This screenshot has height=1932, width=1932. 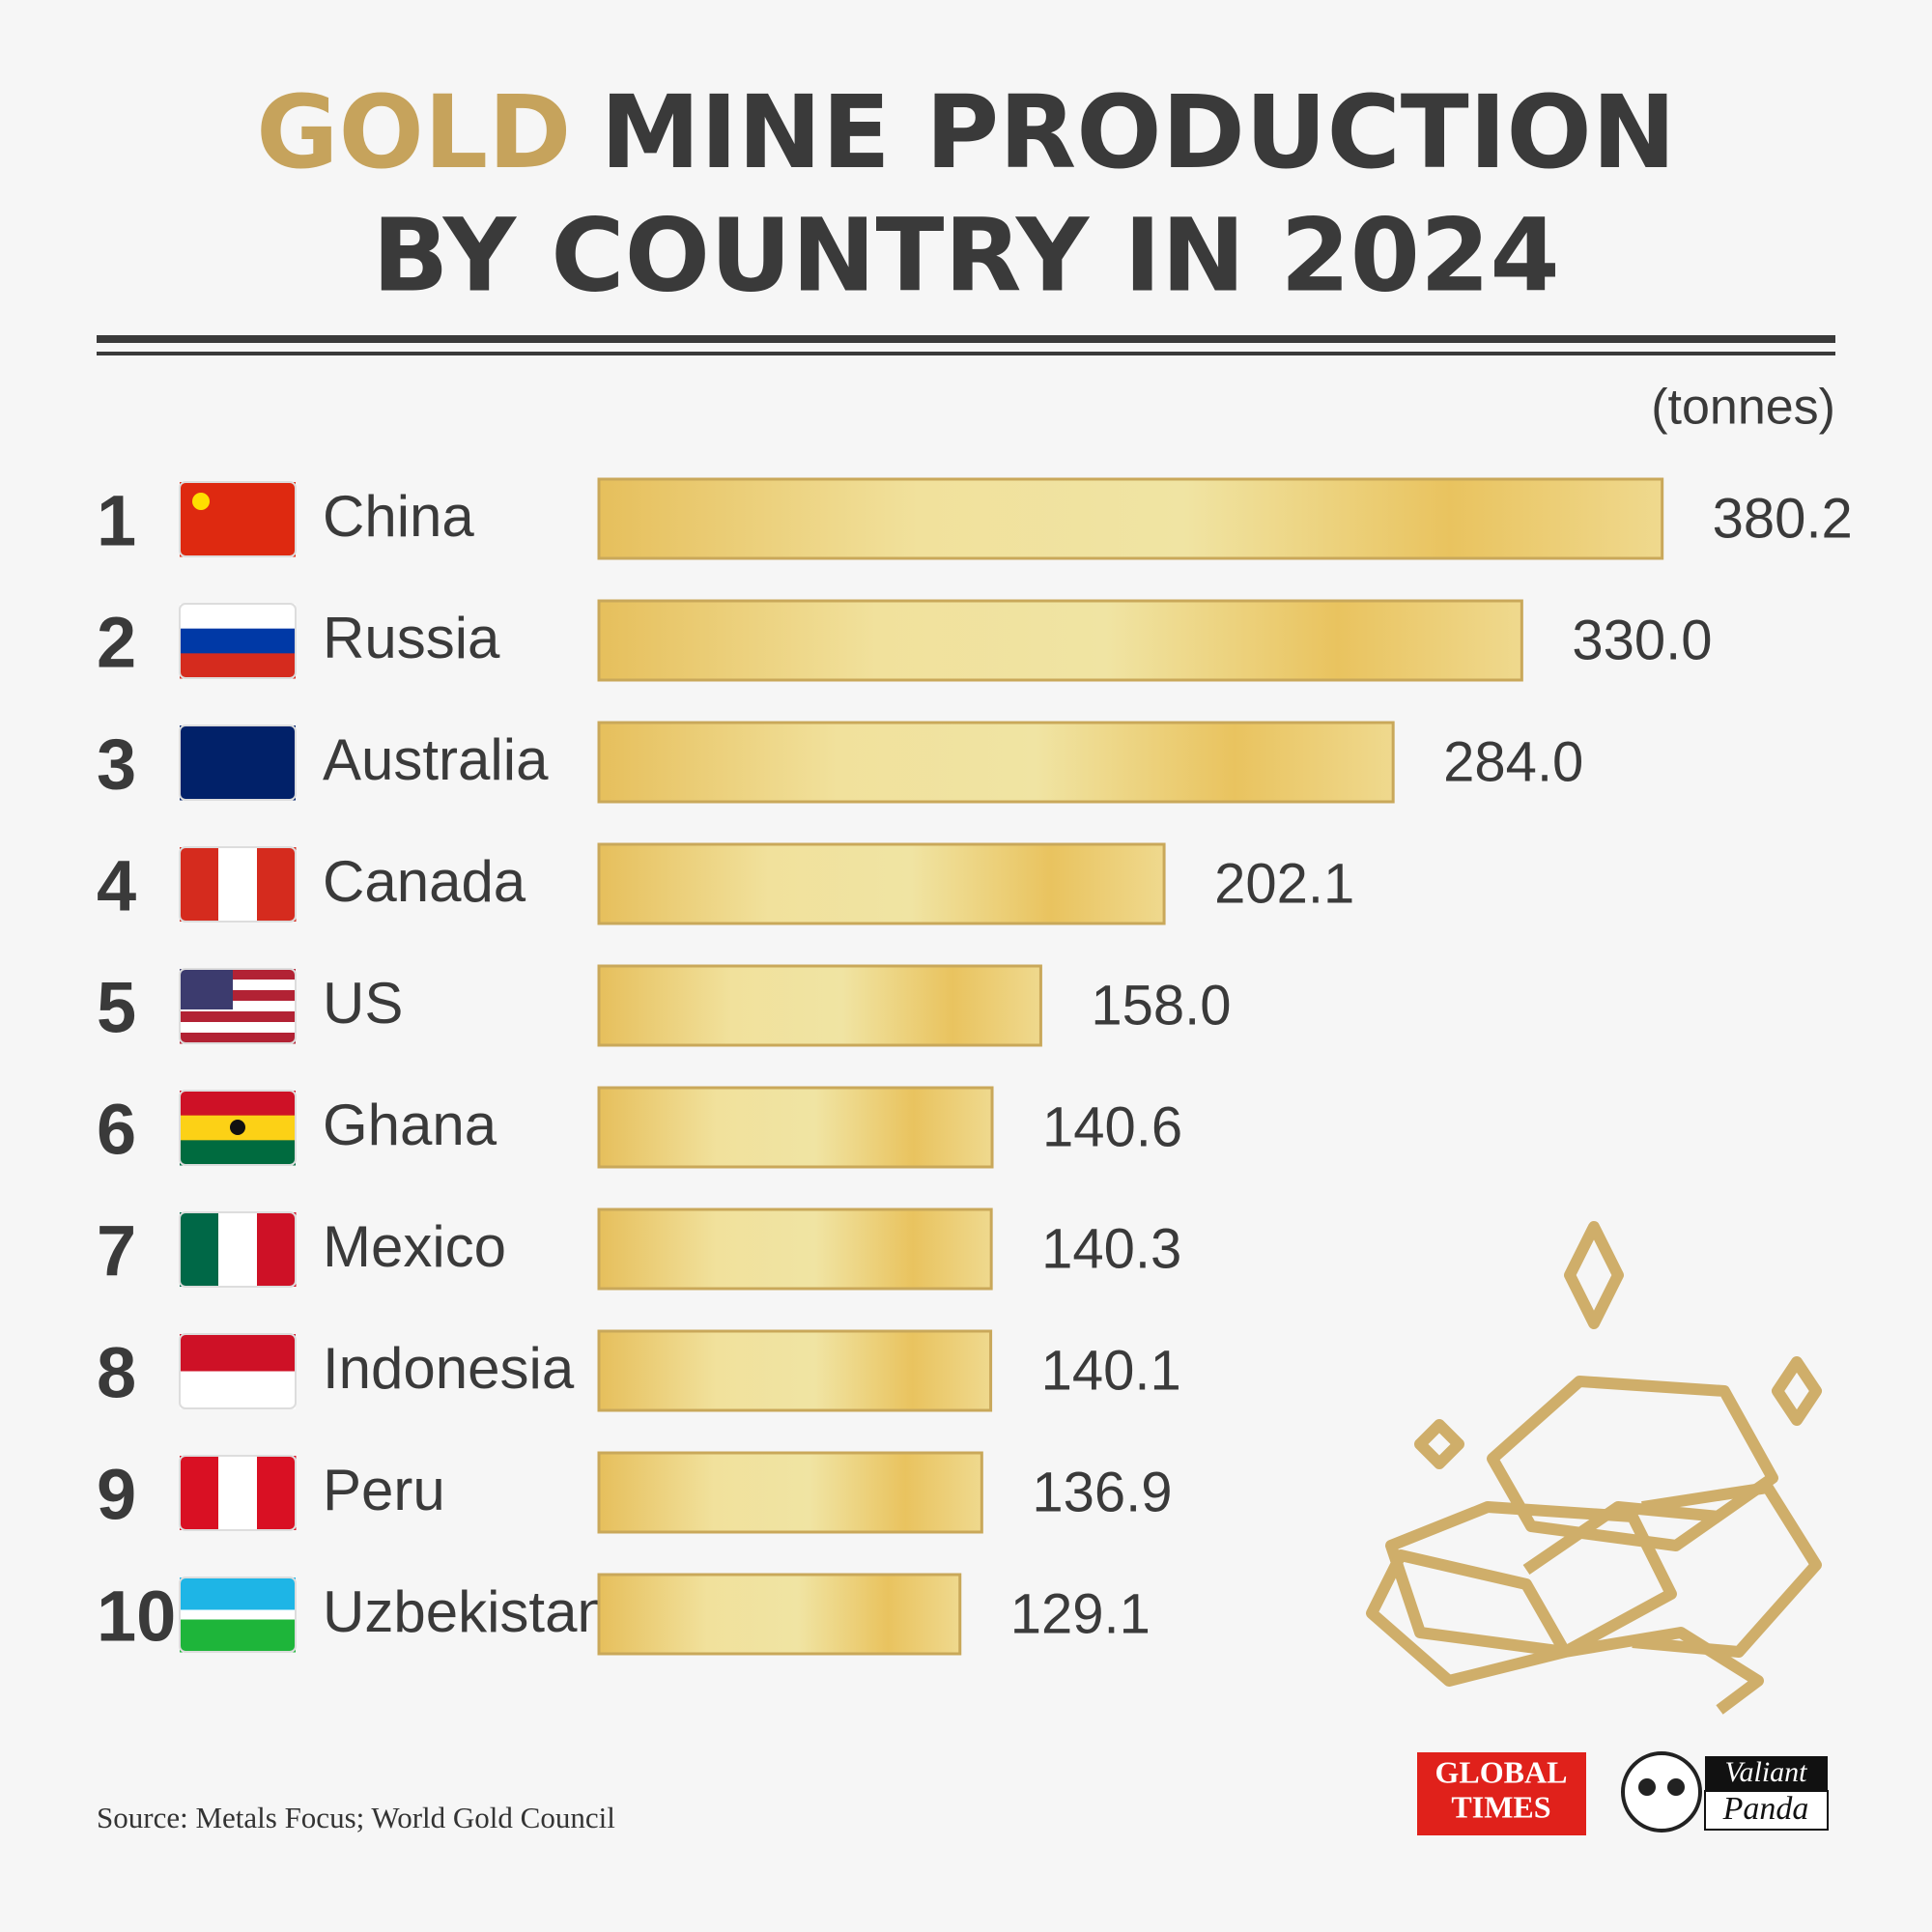 What do you see at coordinates (413, 132) in the screenshot?
I see `title-highlight: GOLD` at bounding box center [413, 132].